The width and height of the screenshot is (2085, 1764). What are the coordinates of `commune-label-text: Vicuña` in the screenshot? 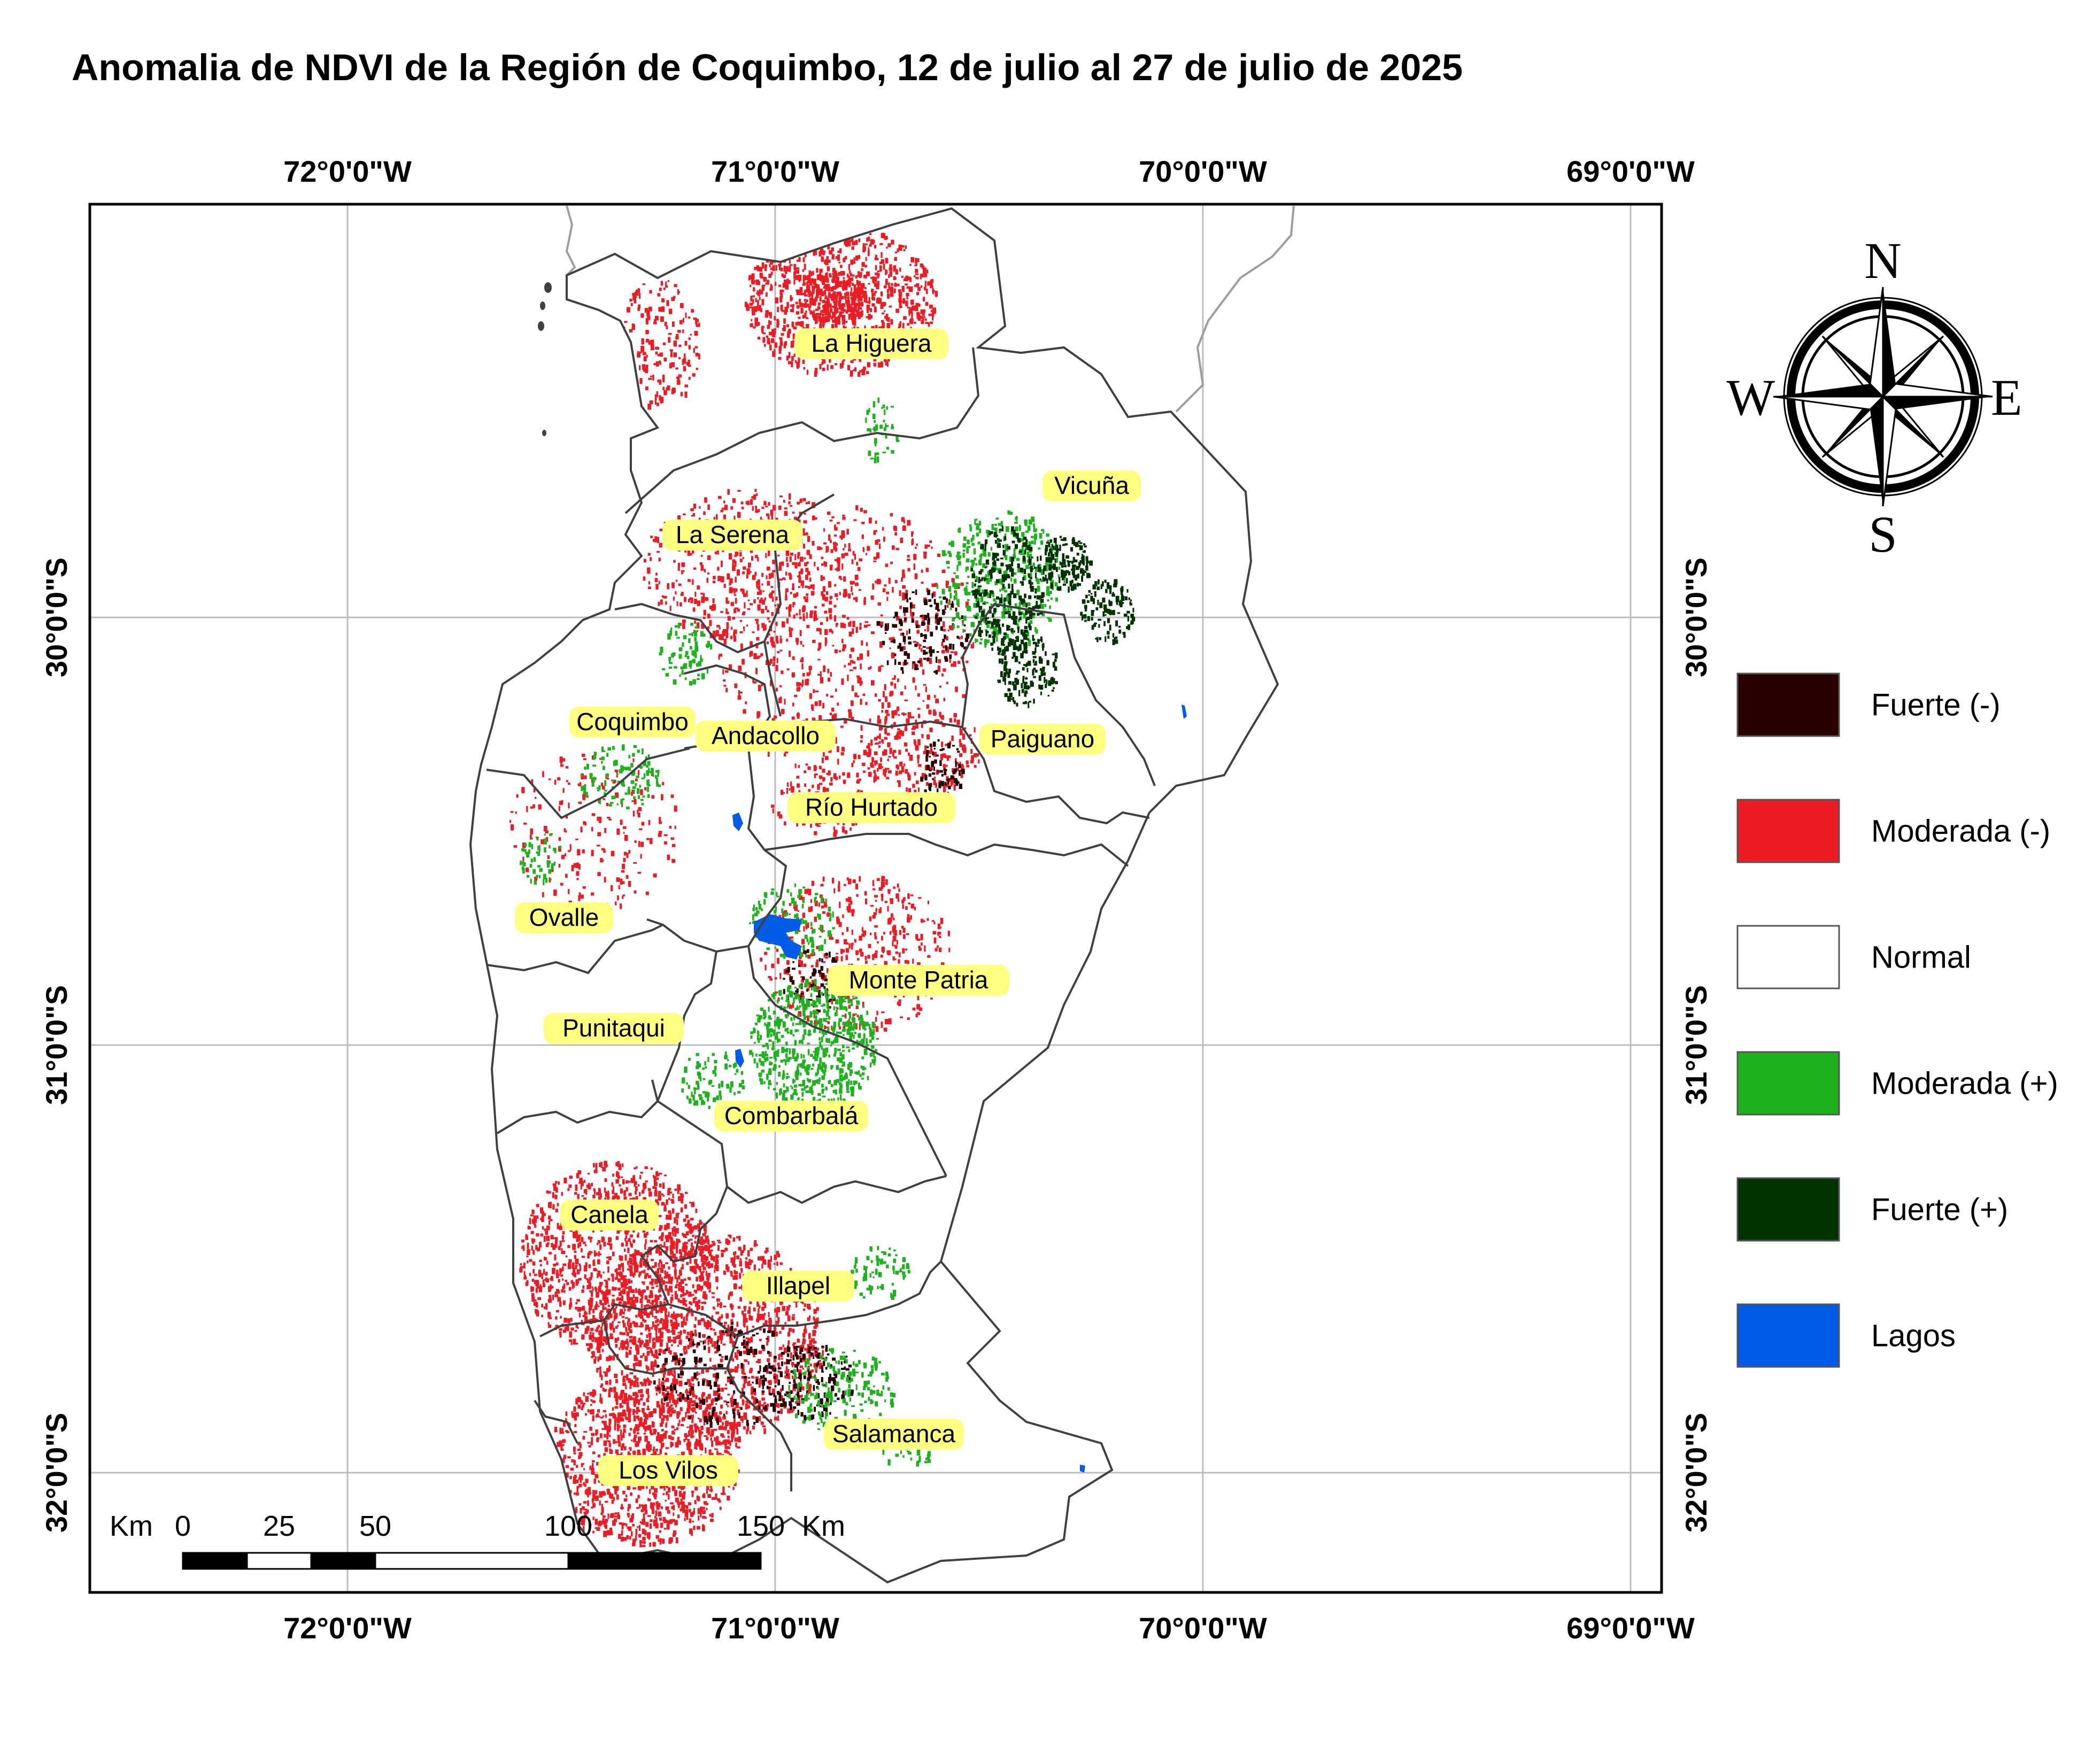 It's located at (1091, 485).